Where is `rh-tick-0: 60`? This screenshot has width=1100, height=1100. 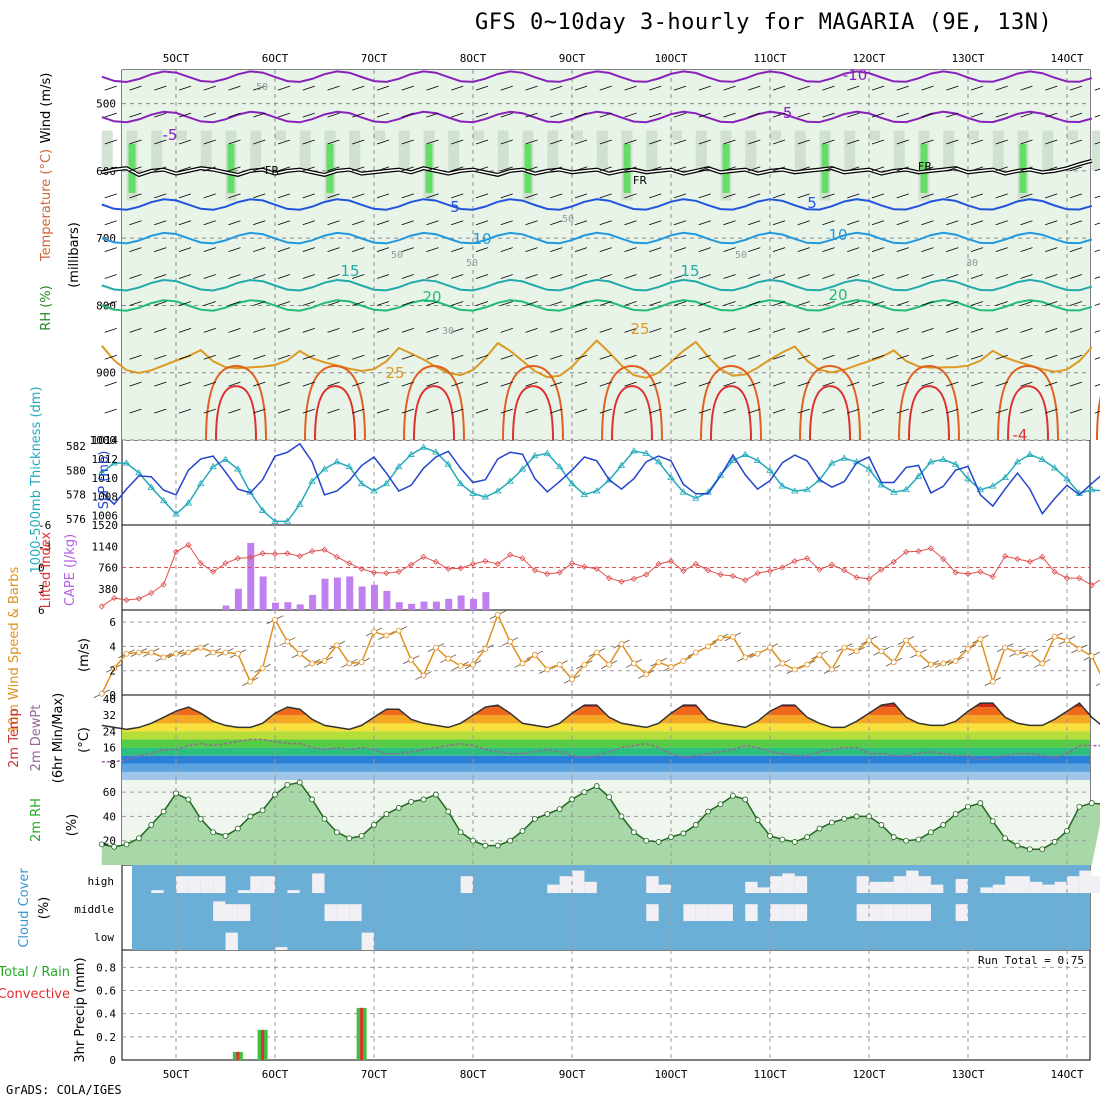
rh-tick-0: 60 is located at coordinates (109, 792).